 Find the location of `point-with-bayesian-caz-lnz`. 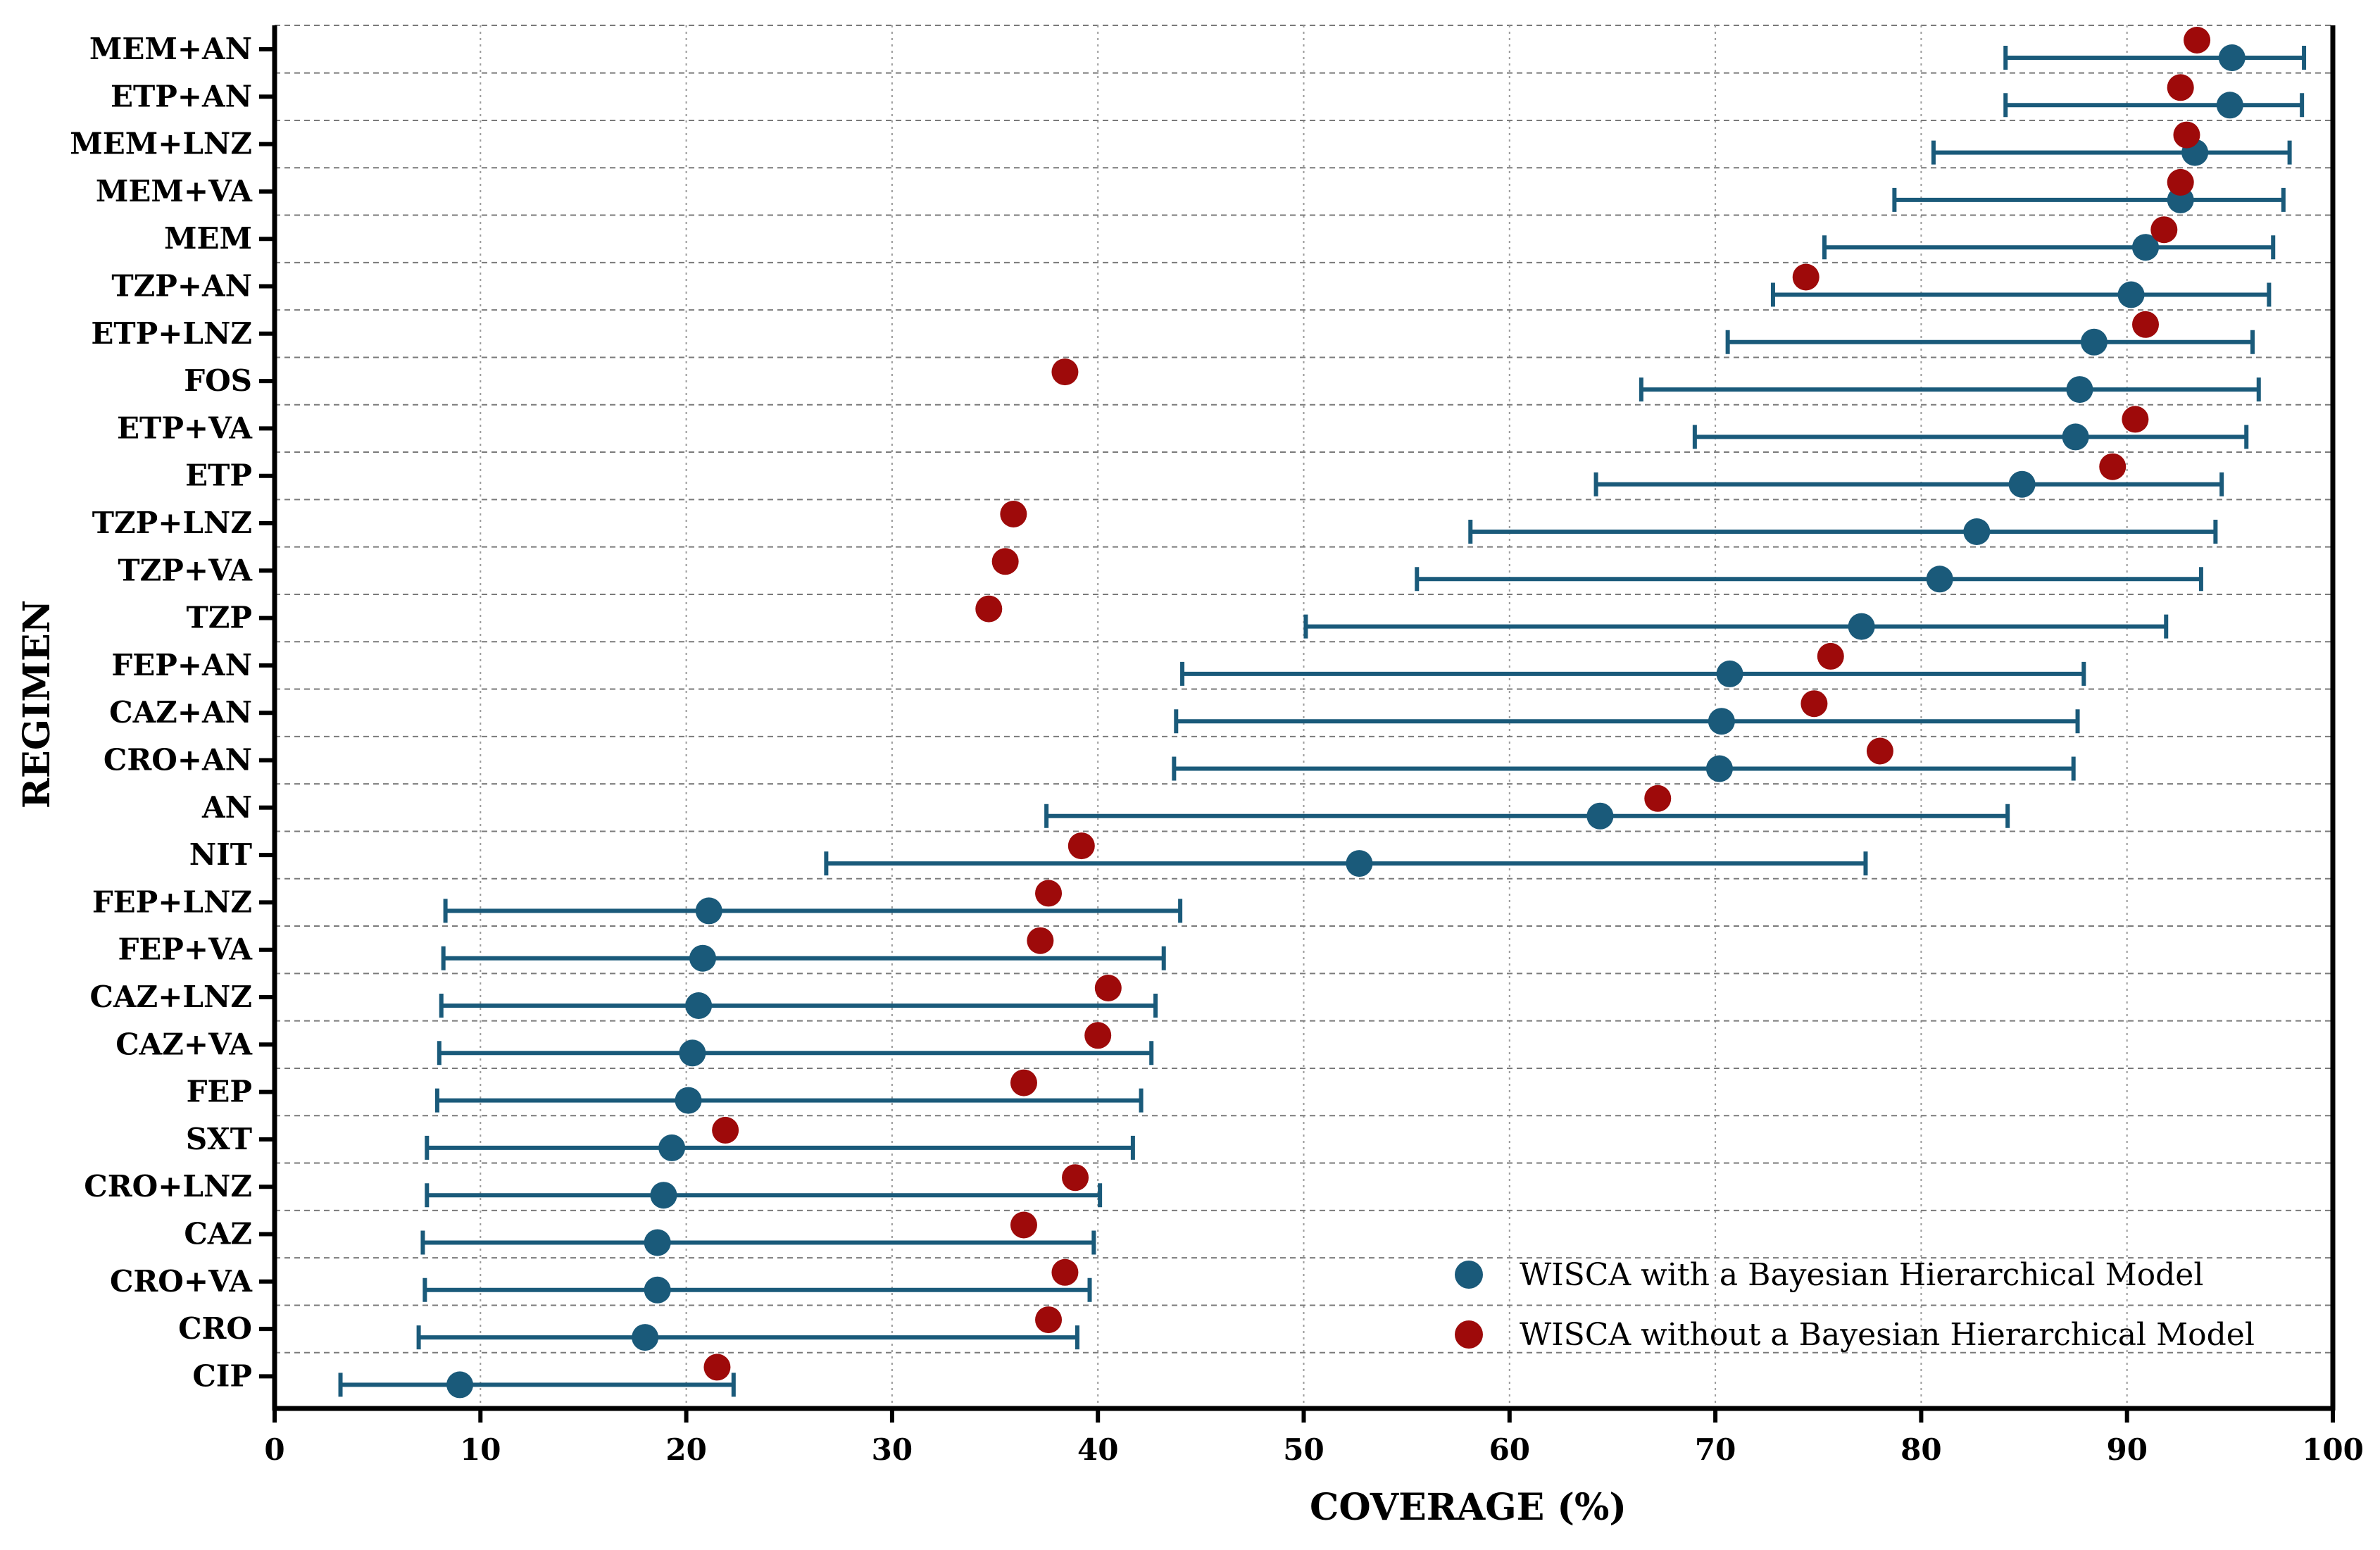

point-with-bayesian-caz-lnz is located at coordinates (699, 1005).